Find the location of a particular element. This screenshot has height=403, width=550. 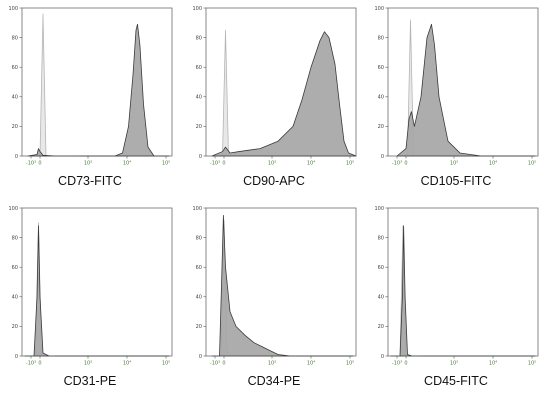

marker-label-cd73: CD73-FITC is located at coordinates (90, 181).